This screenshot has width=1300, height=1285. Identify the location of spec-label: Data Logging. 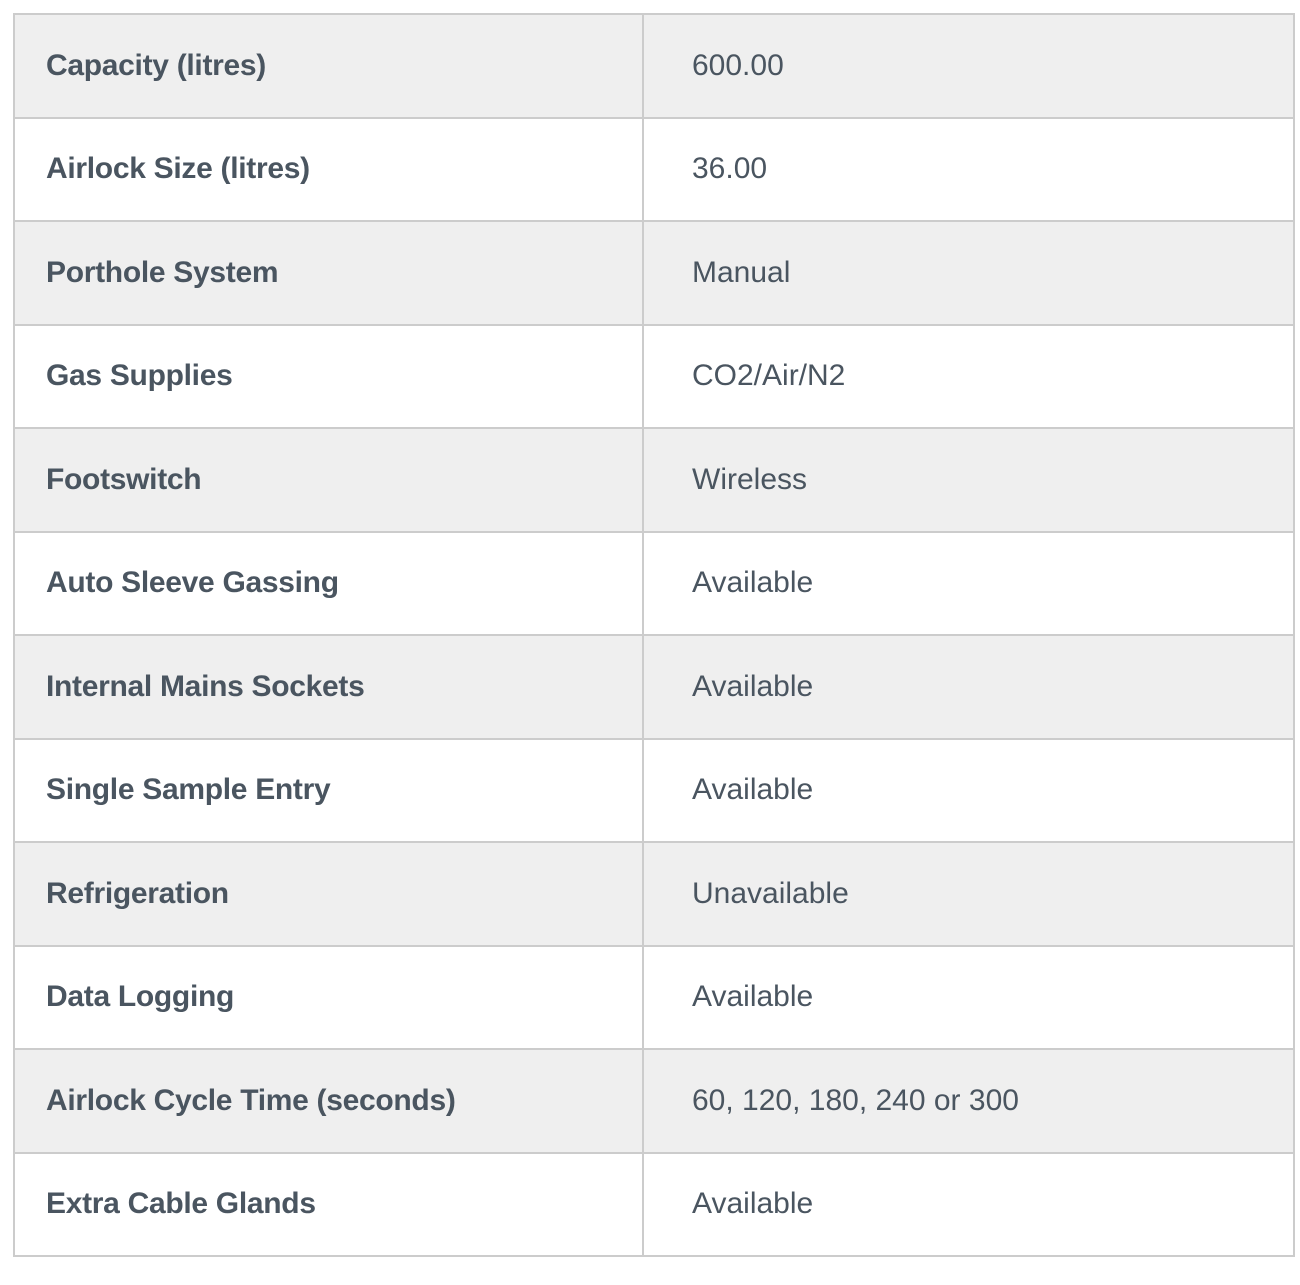
(328, 997).